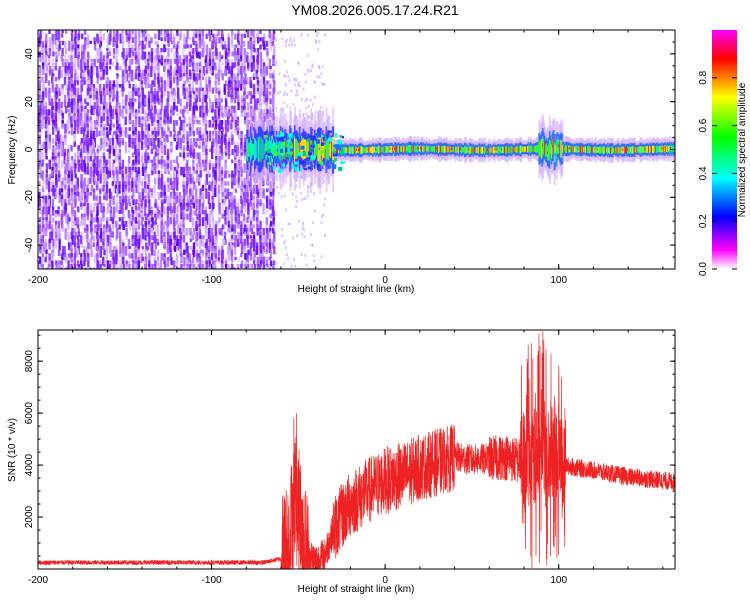 The width and height of the screenshot is (750, 605). Describe the element at coordinates (38, 280) in the screenshot. I see `spectrogram-xtick-label: -200` at that location.